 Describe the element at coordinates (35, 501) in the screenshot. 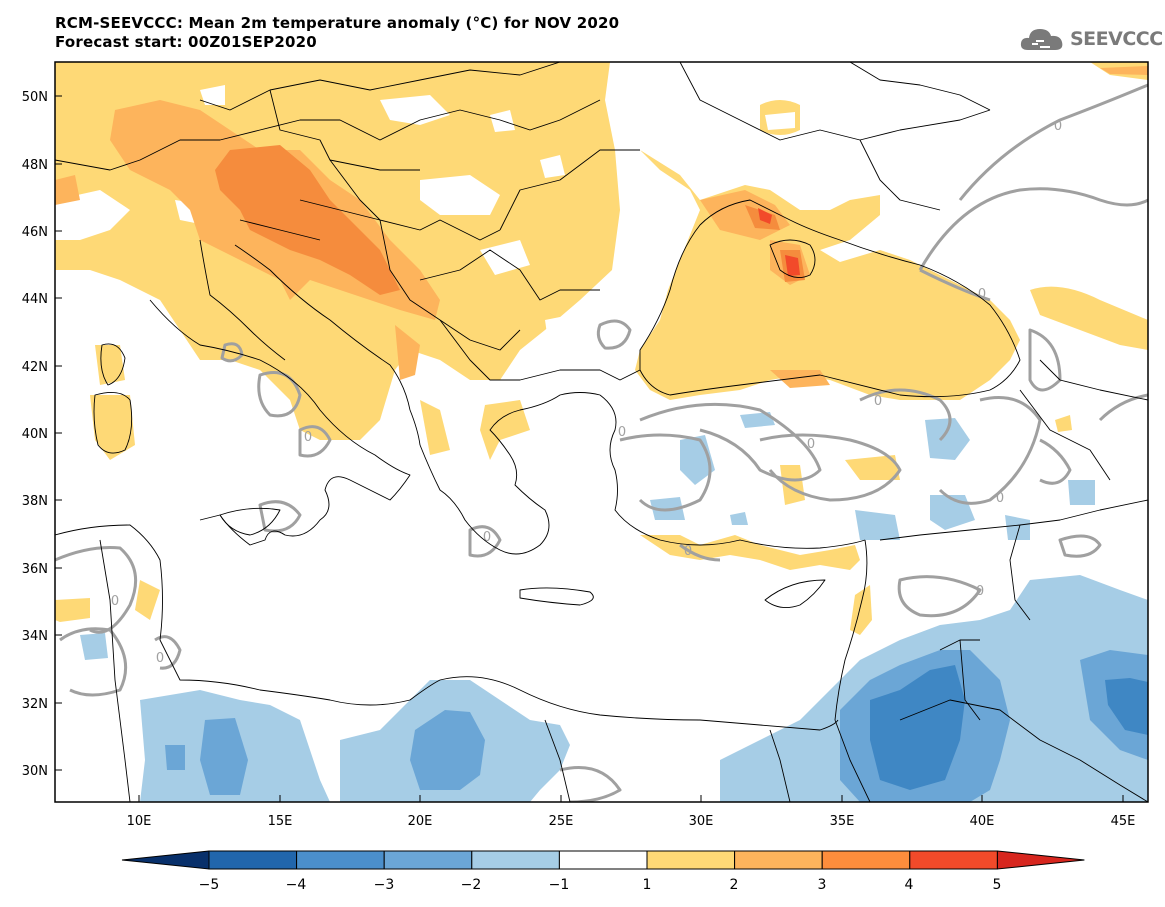

I see `lat-tick-label: 38N` at that location.